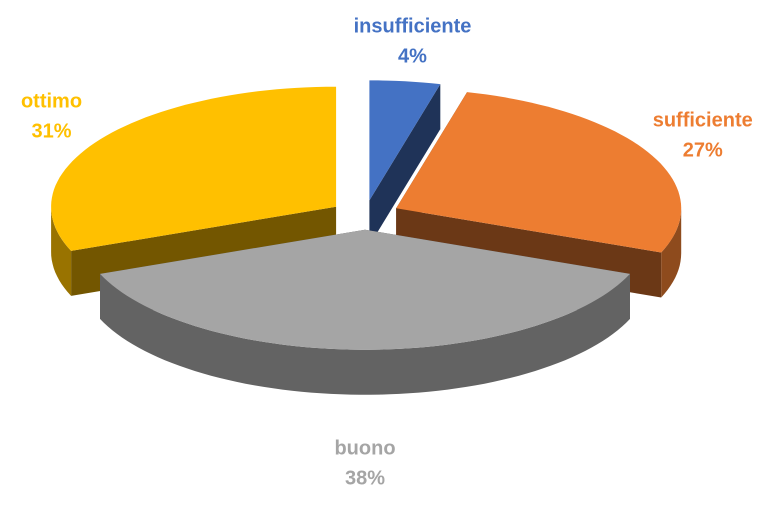 This screenshot has height=505, width=784. Describe the element at coordinates (413, 27) in the screenshot. I see `data-label-name: insufficiente` at that location.